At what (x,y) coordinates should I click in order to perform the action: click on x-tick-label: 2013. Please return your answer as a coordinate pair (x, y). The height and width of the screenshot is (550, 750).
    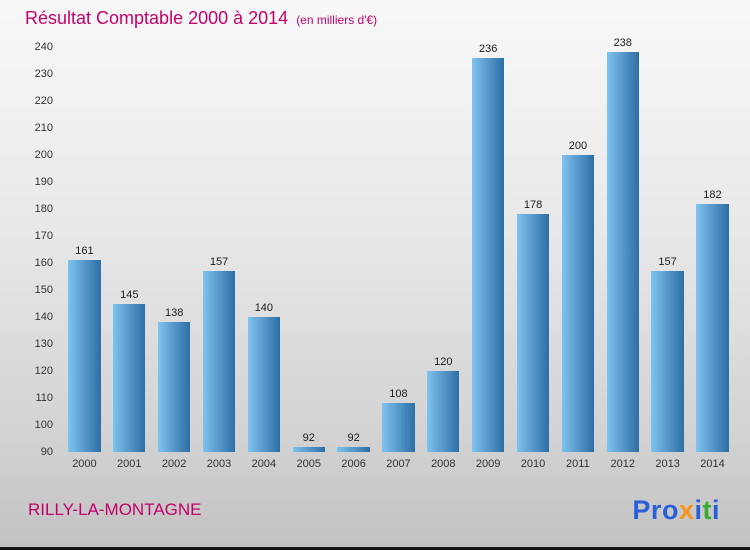
    Looking at the image, I should click on (667, 464).